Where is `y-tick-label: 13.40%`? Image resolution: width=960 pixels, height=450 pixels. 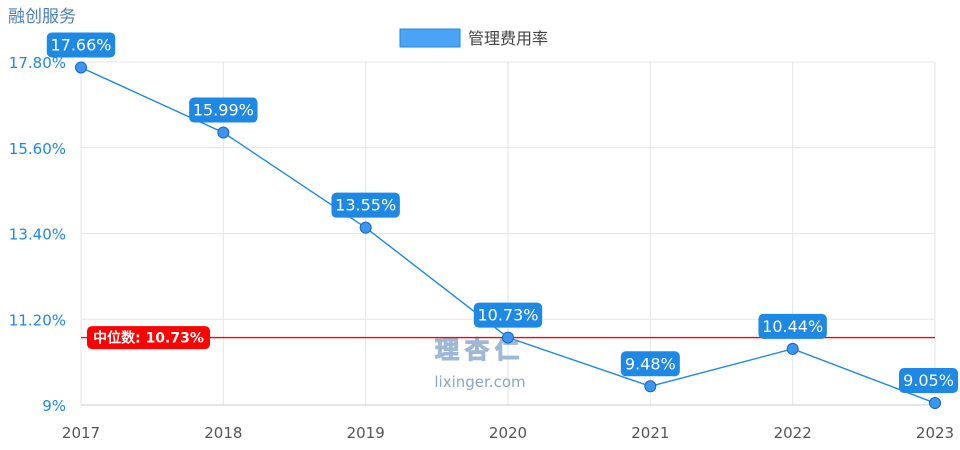
y-tick-label: 13.40% is located at coordinates (37, 235).